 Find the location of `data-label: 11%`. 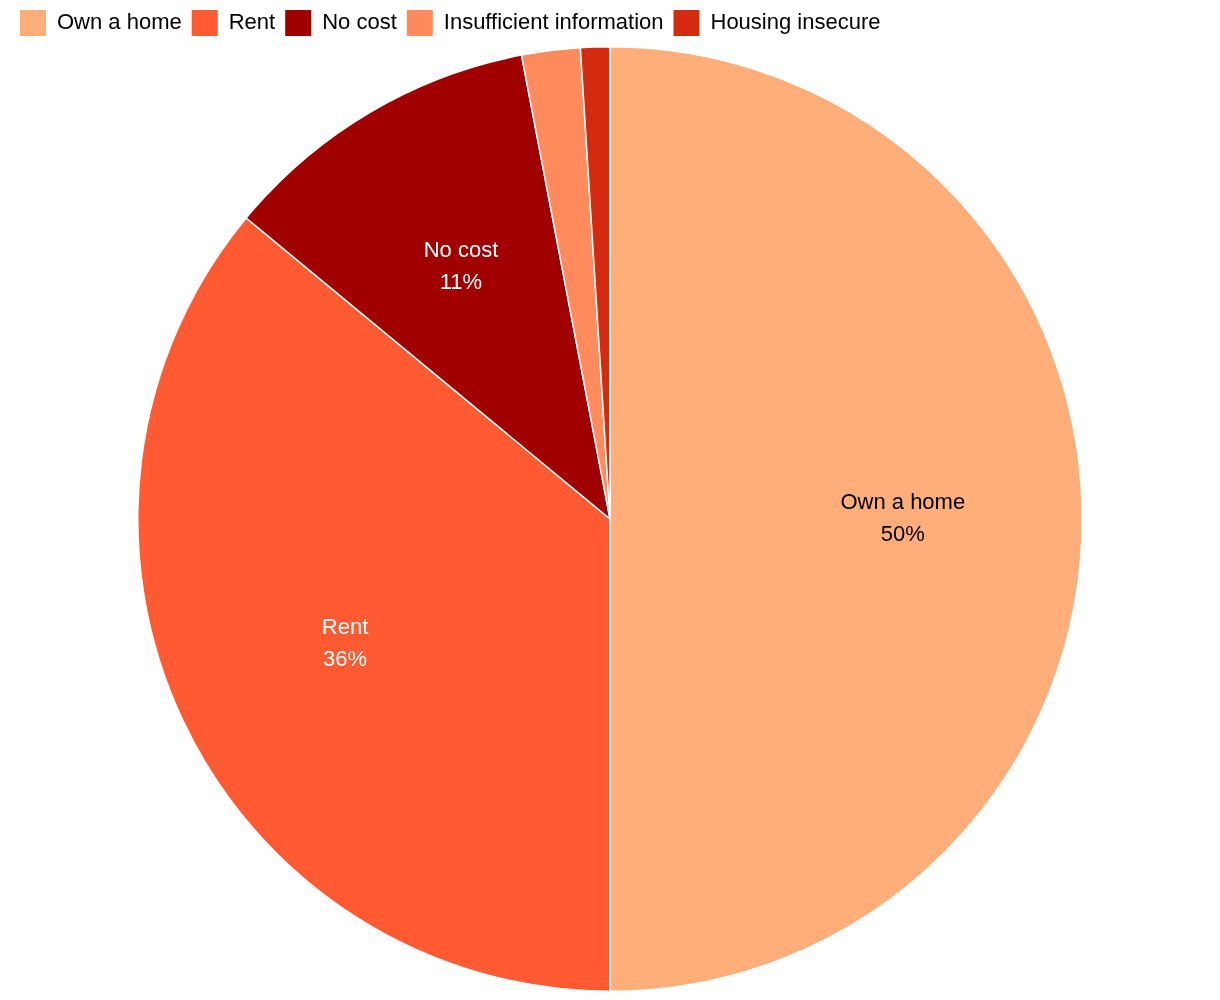

data-label: 11% is located at coordinates (461, 282).